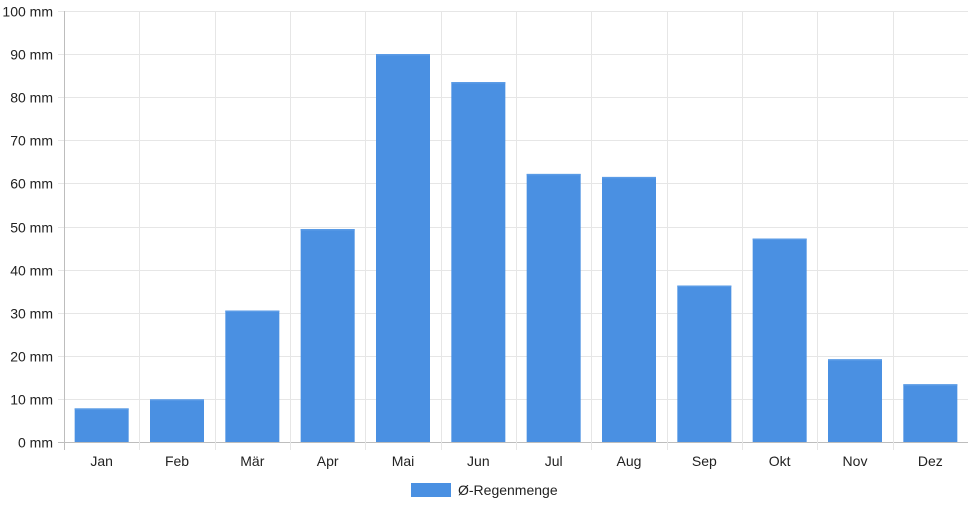 This screenshot has height=508, width=968. Describe the element at coordinates (930, 413) in the screenshot. I see `bar-dez` at that location.